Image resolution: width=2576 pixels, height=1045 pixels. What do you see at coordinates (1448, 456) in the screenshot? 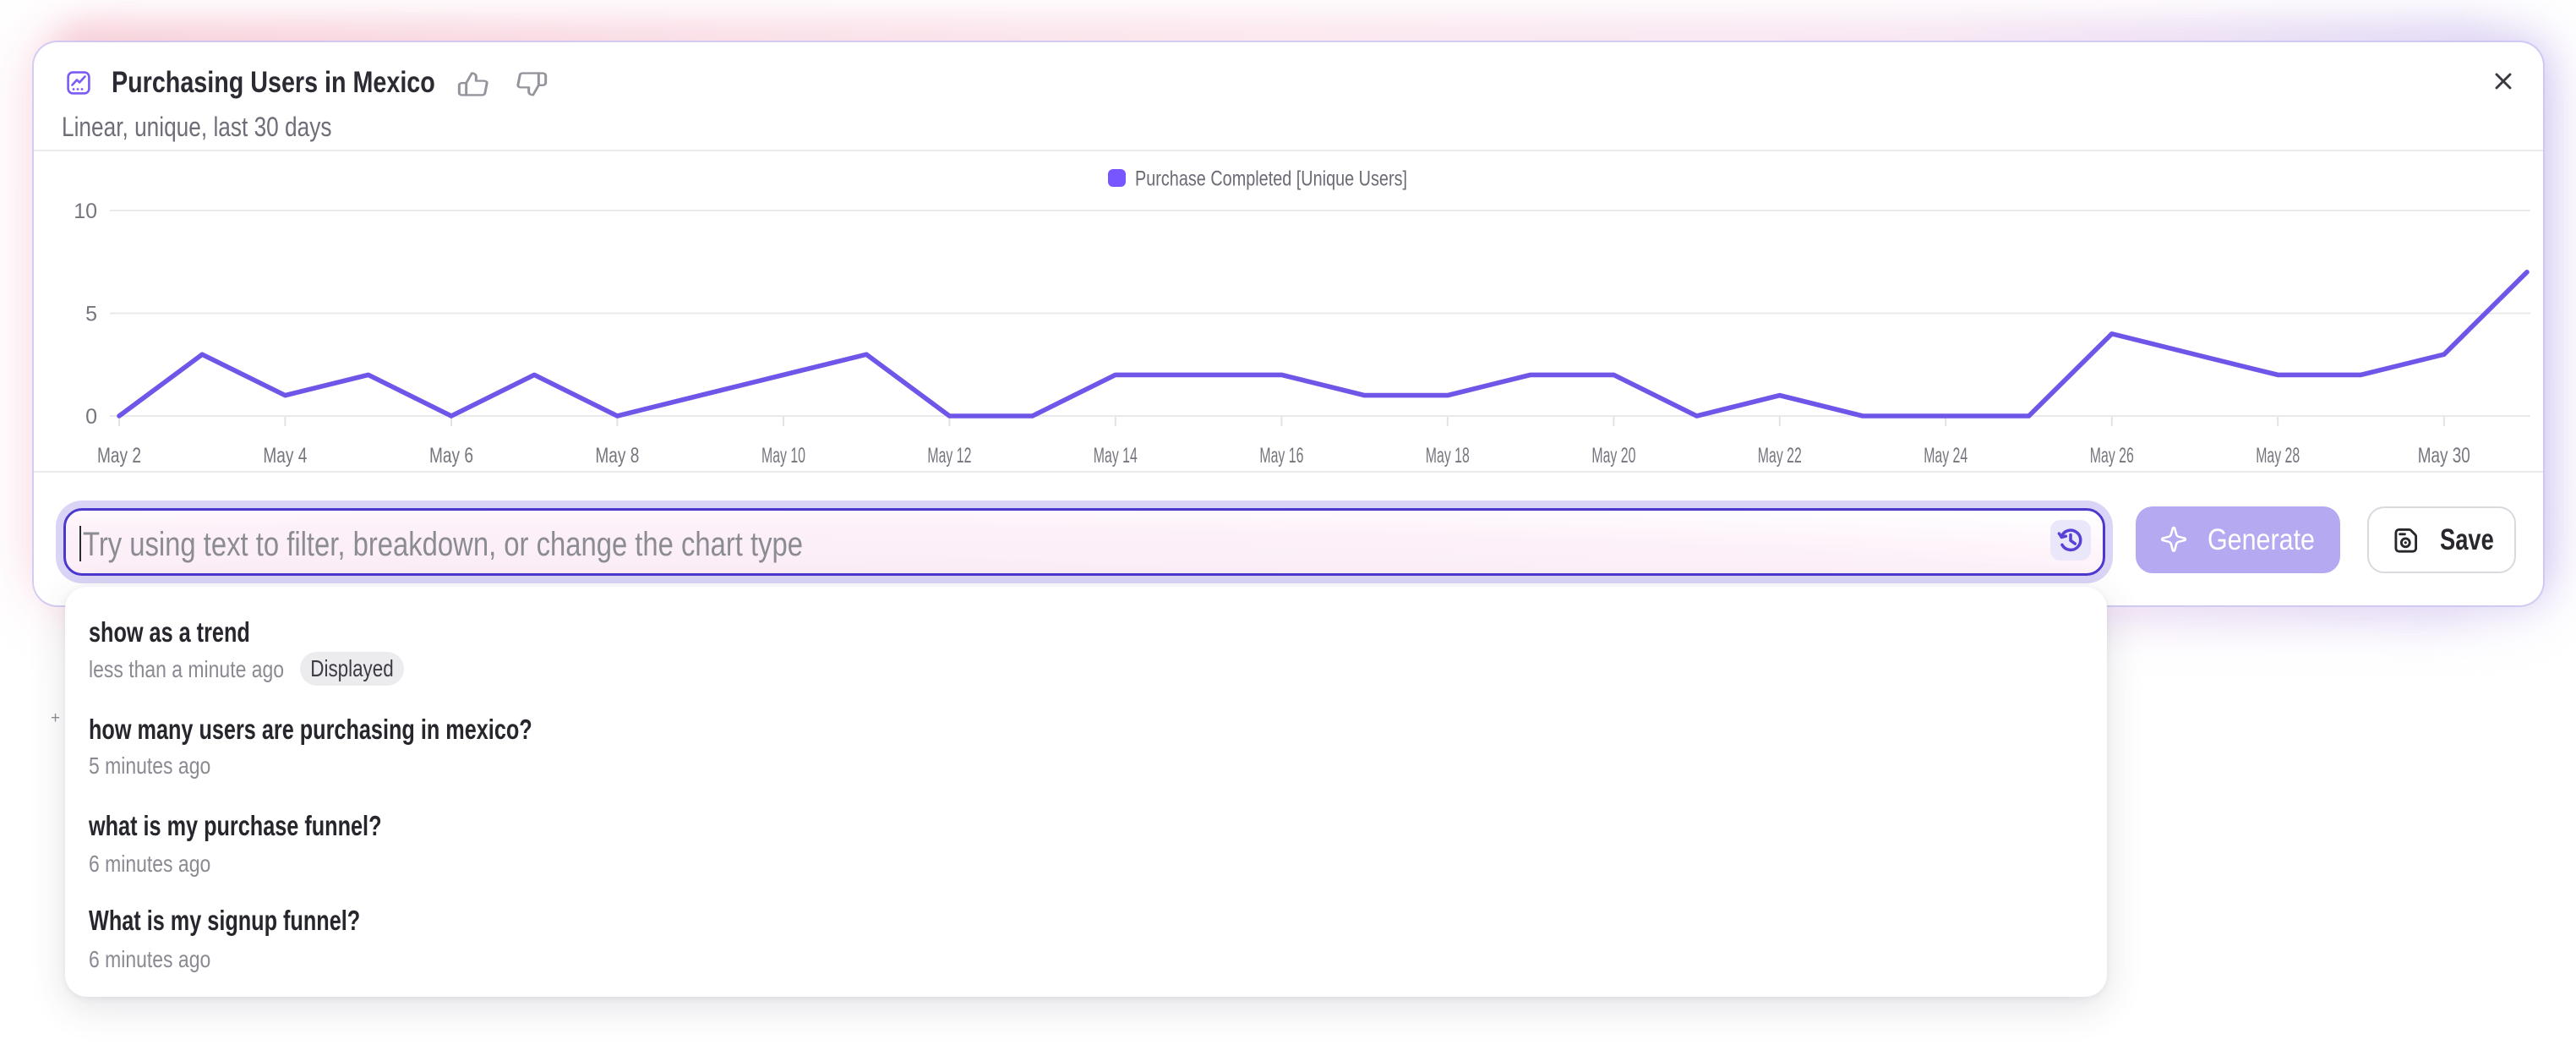
I see `svg-text: May 18` at bounding box center [1448, 456].